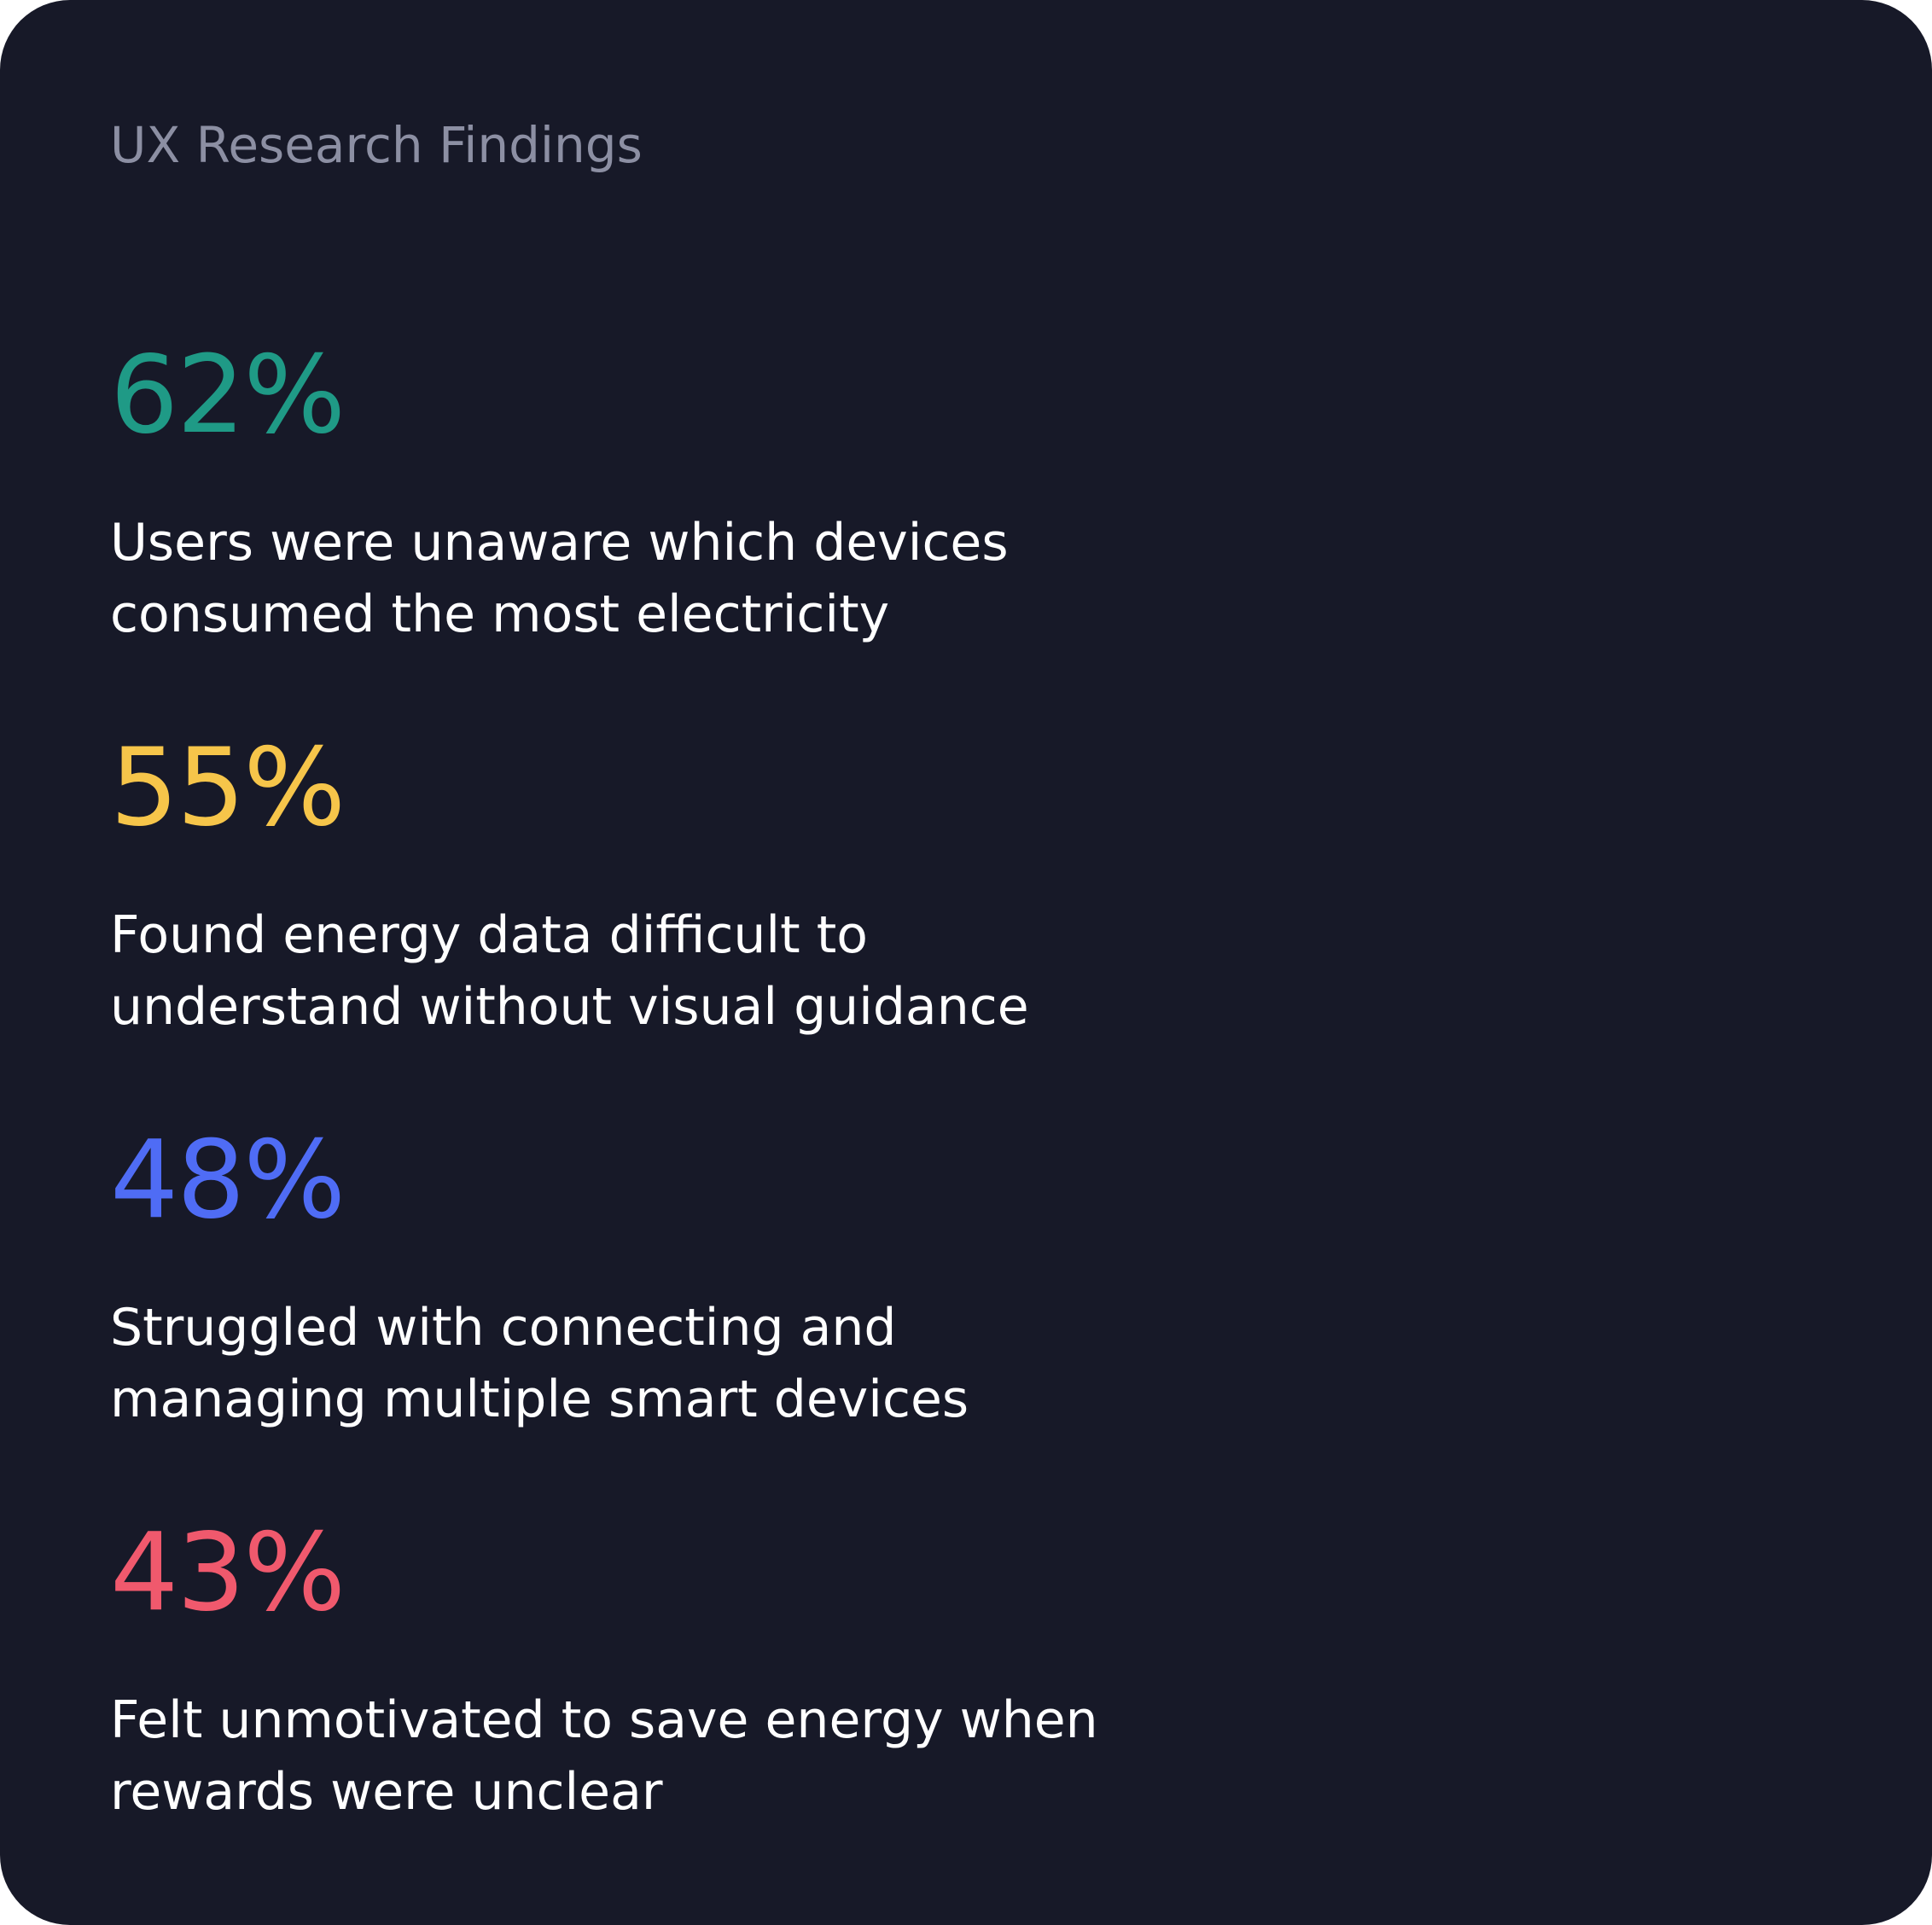 This screenshot has width=1932, height=1925. Describe the element at coordinates (503, 1328) in the screenshot. I see `finding-description-line: Struggled with connecting and` at that location.